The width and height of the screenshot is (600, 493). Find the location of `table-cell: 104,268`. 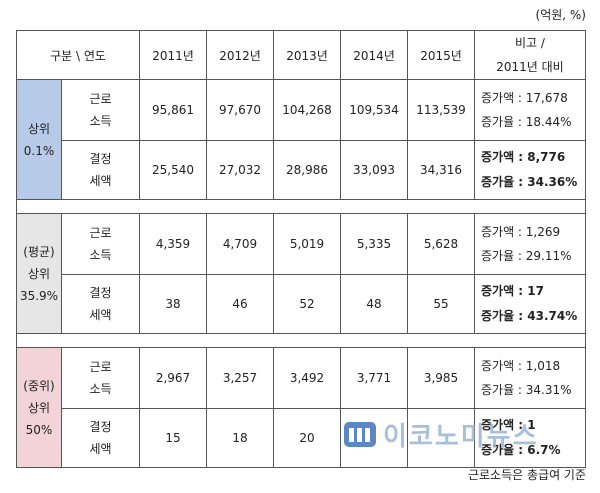

table-cell: 104,268 is located at coordinates (307, 110).